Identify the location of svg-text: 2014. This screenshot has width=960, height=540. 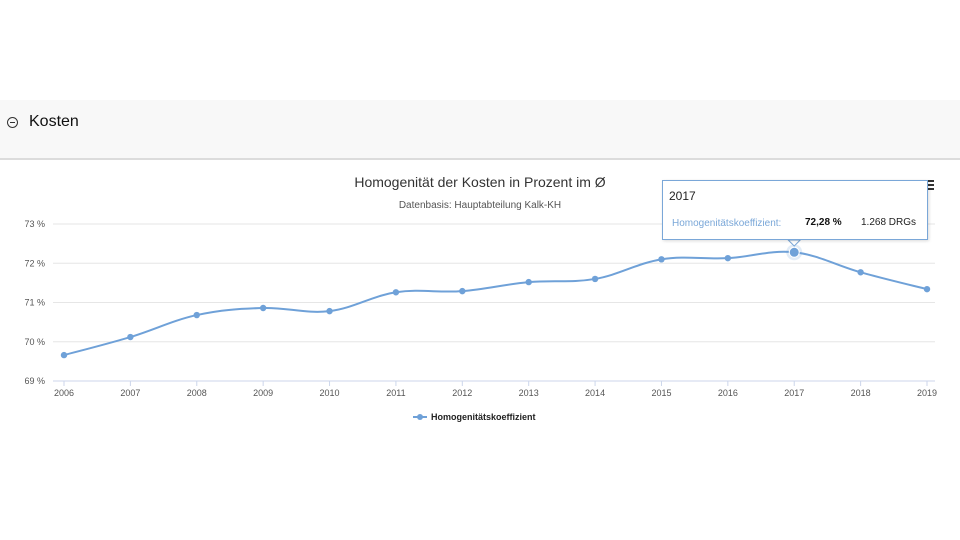
(595, 393).